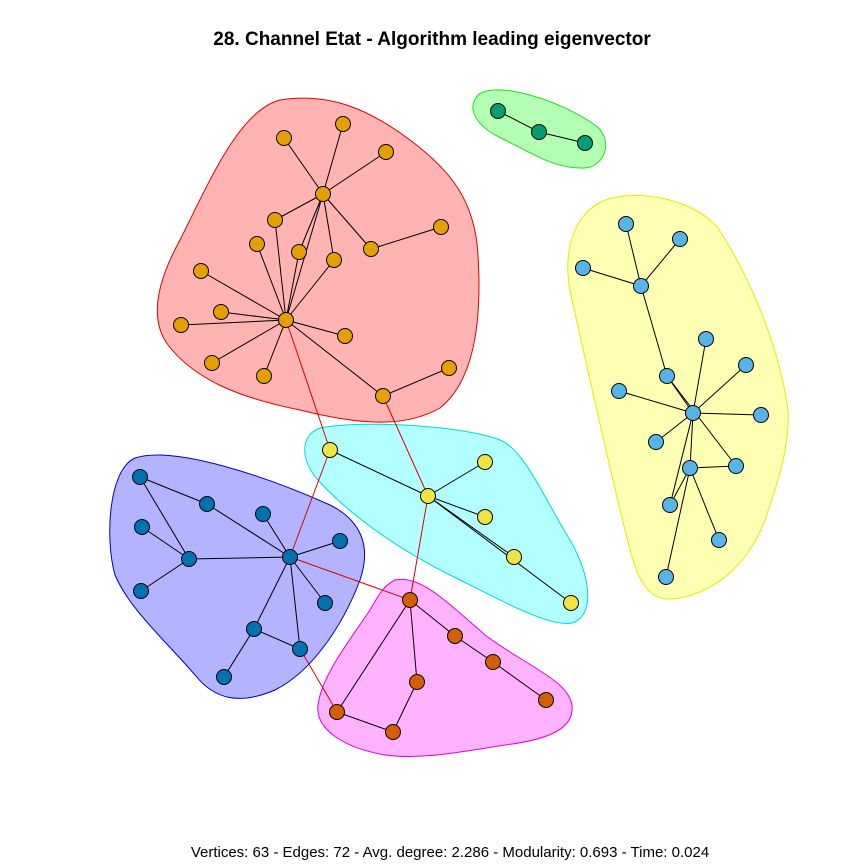 The image size is (864, 864). Describe the element at coordinates (276, 535) in the screenshot. I see `edge-b3-b7` at that location.